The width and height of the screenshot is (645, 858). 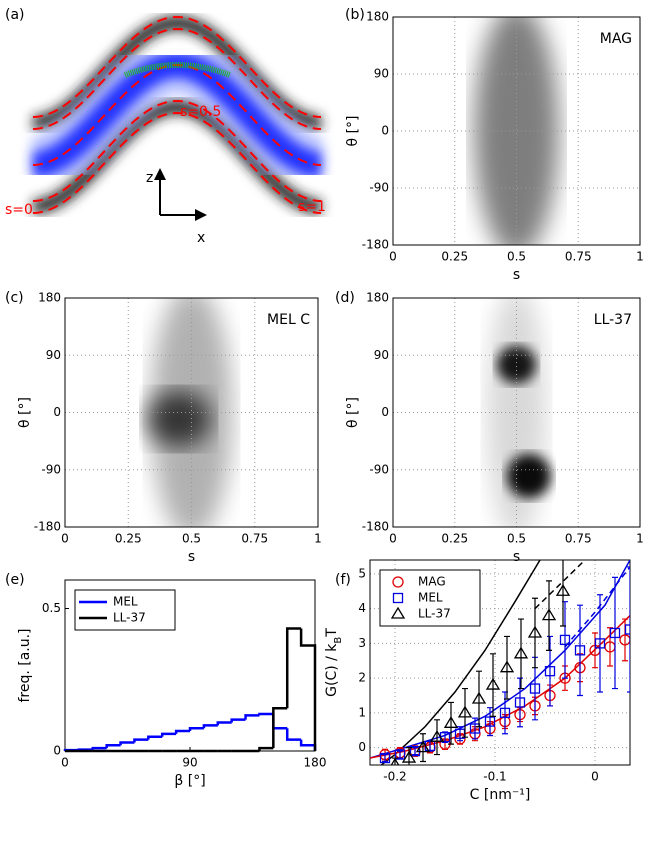 I want to click on x-tick-label: 90, so click(x=189, y=763).